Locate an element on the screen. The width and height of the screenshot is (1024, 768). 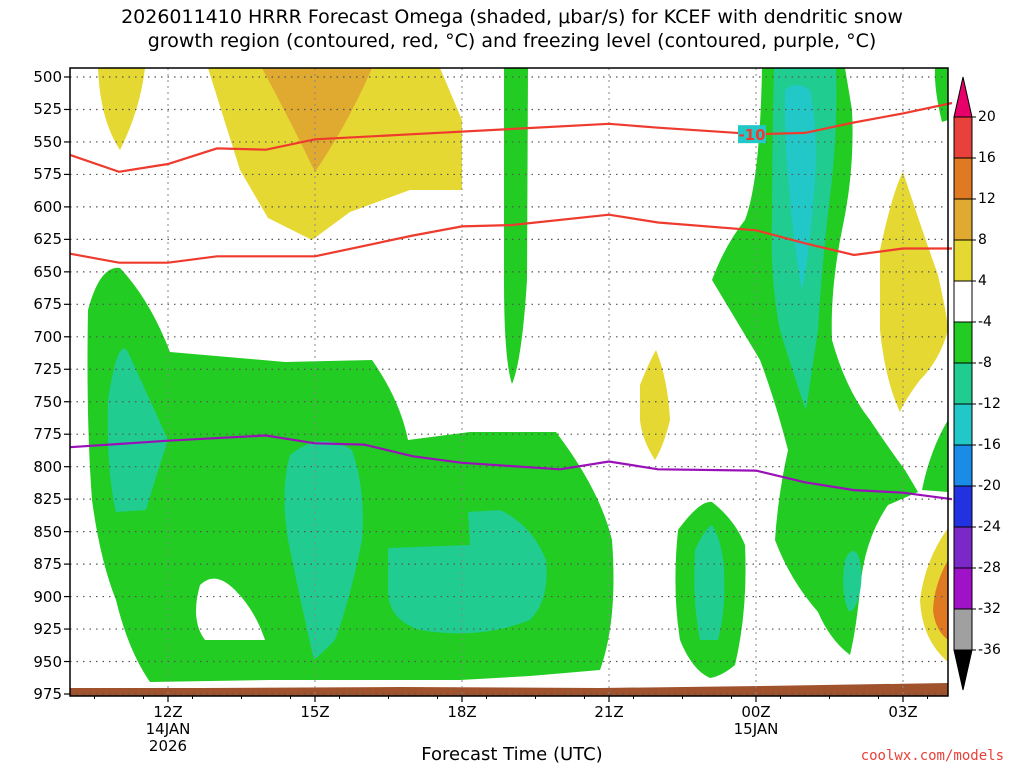
dendritic-lower-contour is located at coordinates (510, 238).